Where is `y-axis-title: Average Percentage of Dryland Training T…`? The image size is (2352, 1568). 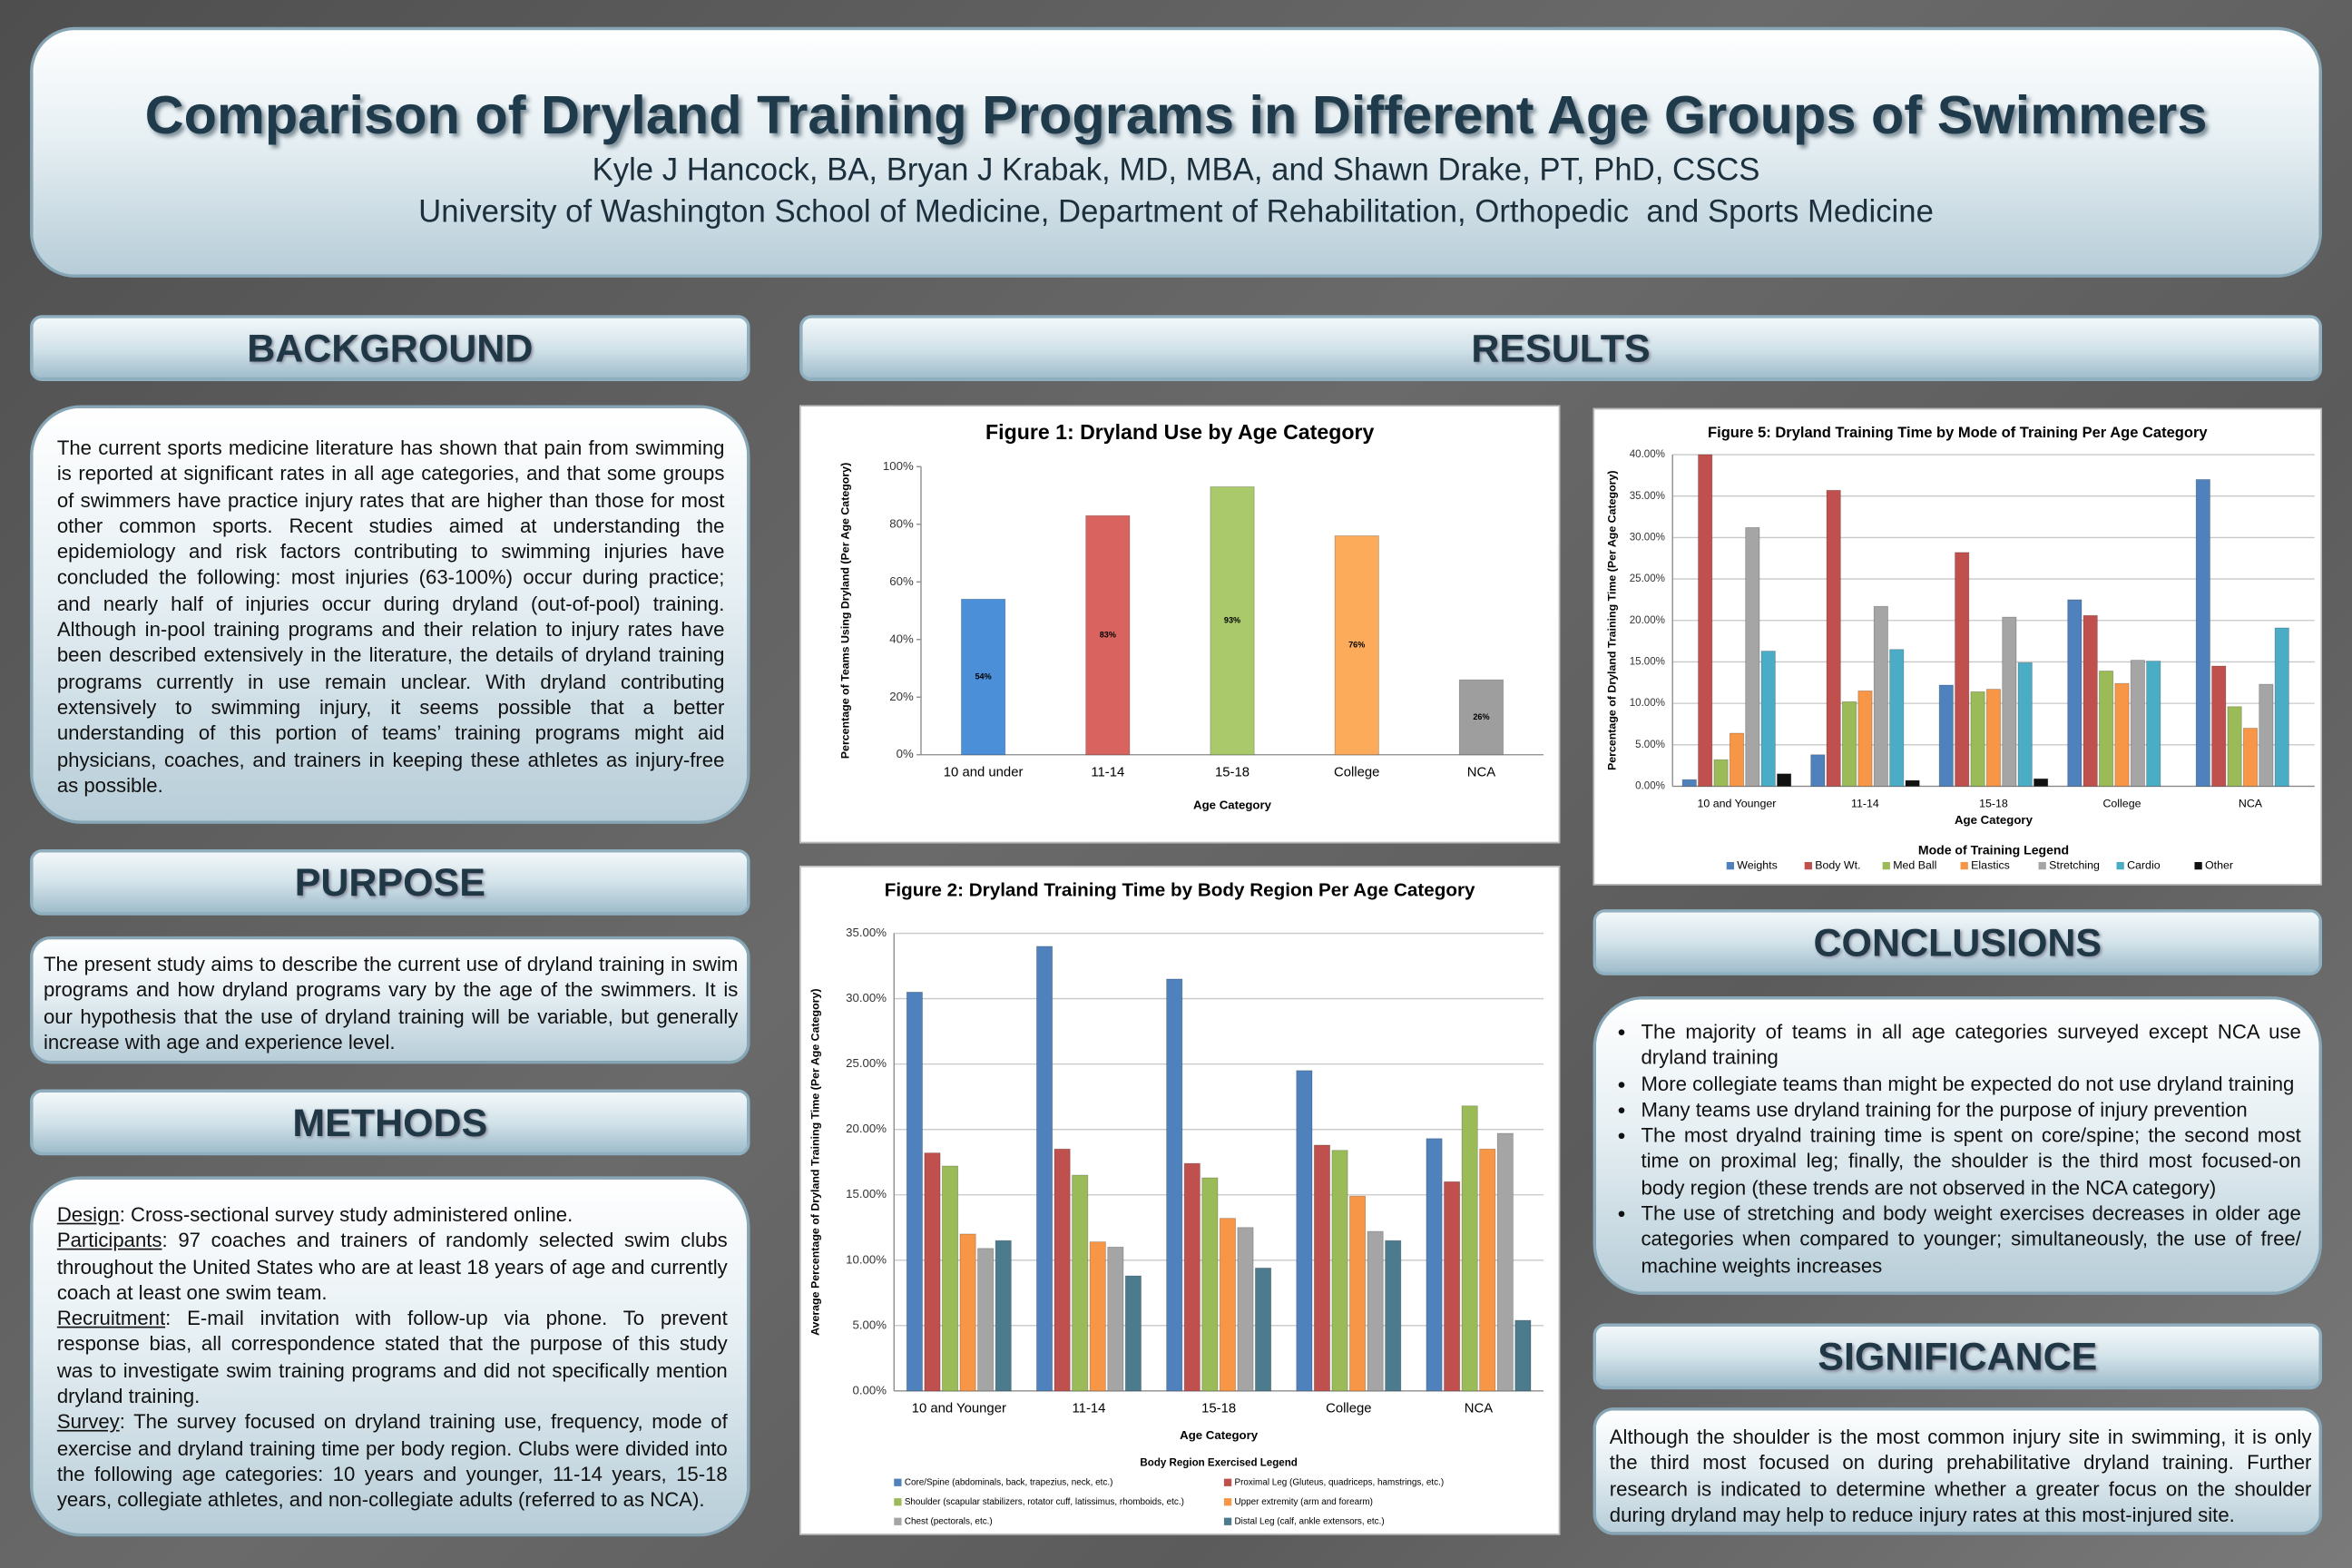 y-axis-title: Average Percentage of Dryland Training T… is located at coordinates (815, 1161).